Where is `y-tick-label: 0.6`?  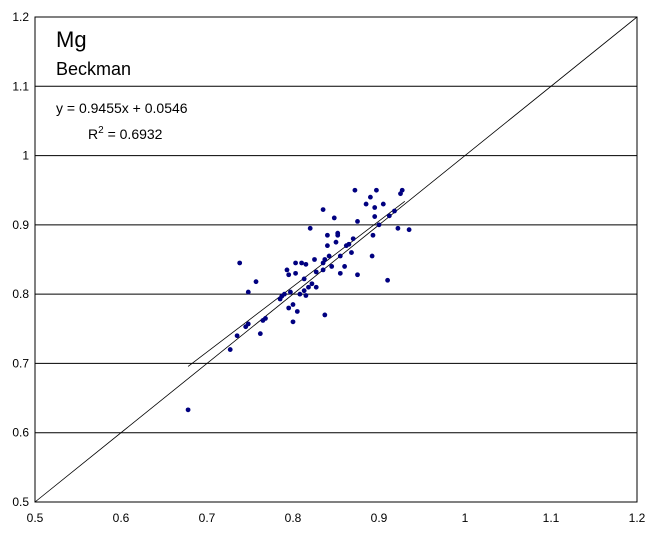 y-tick-label: 0.6 is located at coordinates (20, 433).